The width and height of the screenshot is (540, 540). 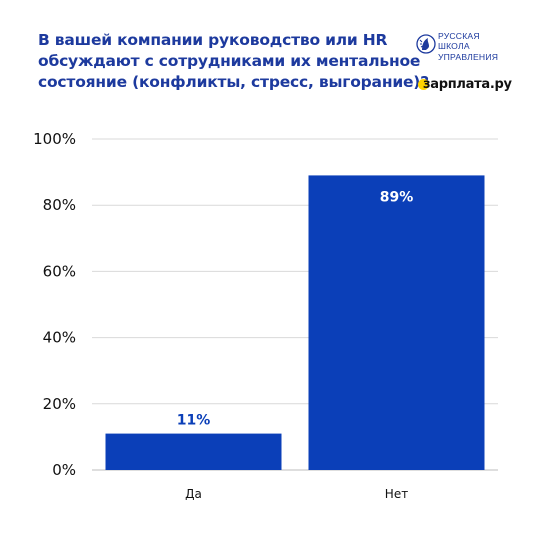 What do you see at coordinates (193, 494) in the screenshot?
I see `x-category-label: Да` at bounding box center [193, 494].